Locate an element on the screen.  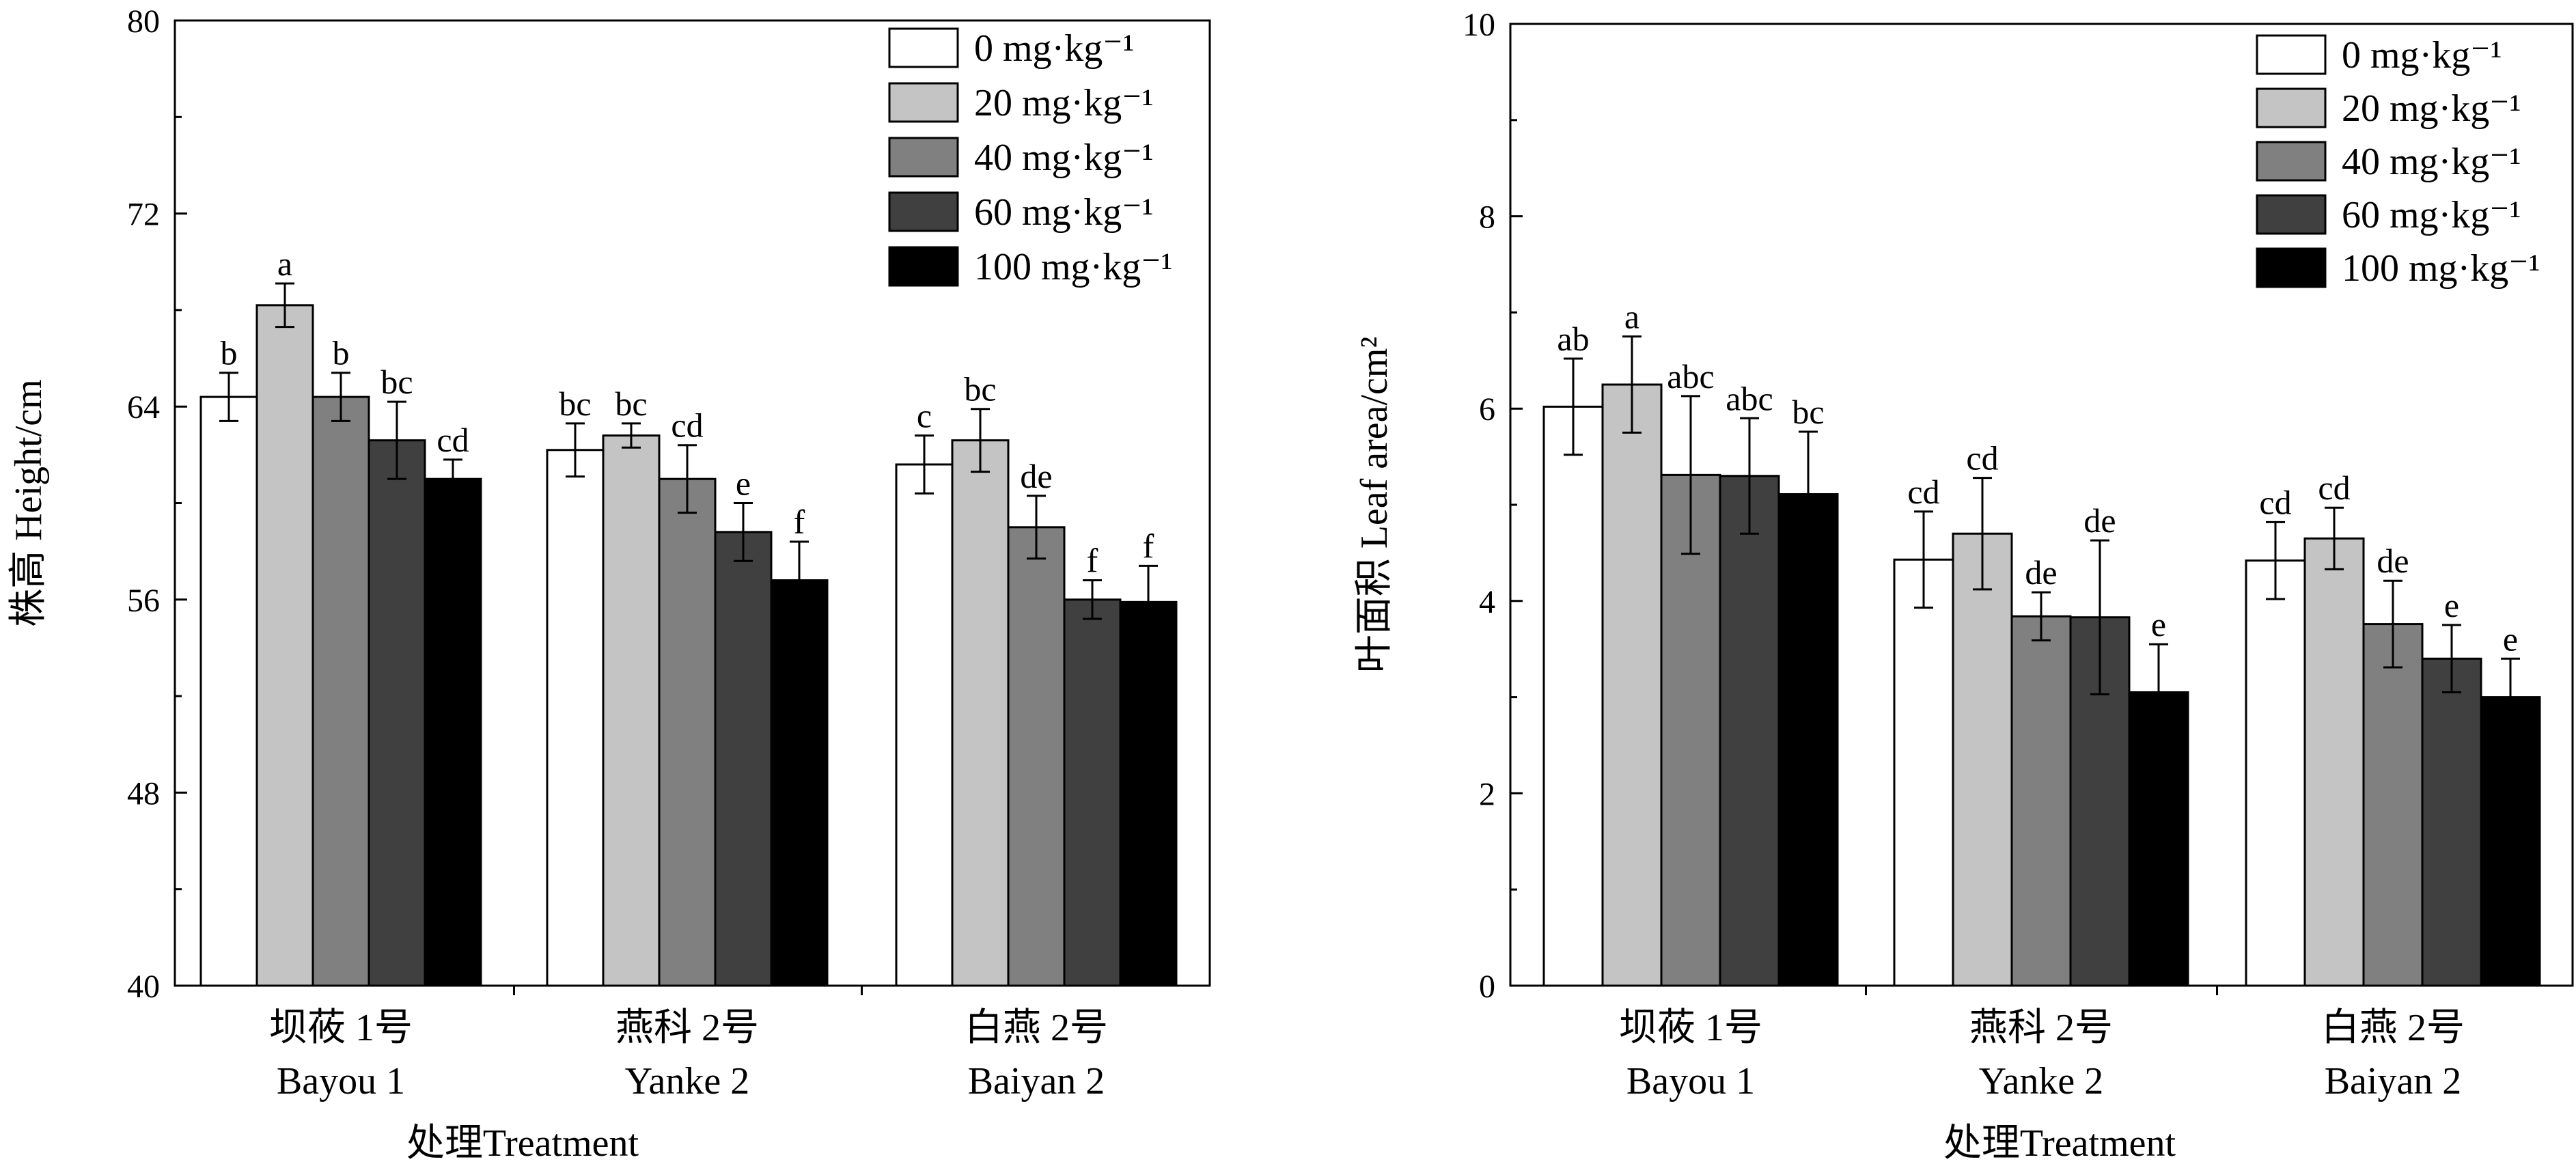
y-tick-label: 10 is located at coordinates (1479, 25).